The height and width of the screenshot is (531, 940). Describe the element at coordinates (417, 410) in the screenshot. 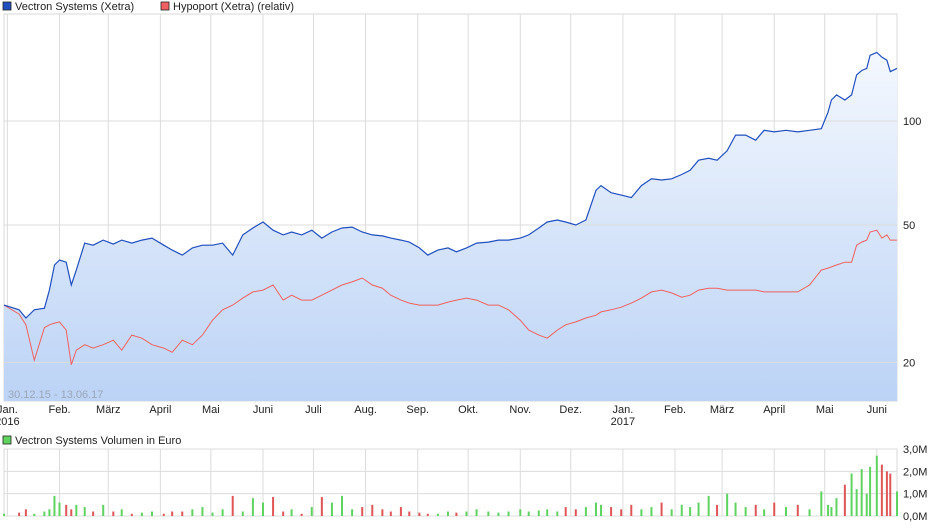

I see `x-tick-label: Sep.` at that location.